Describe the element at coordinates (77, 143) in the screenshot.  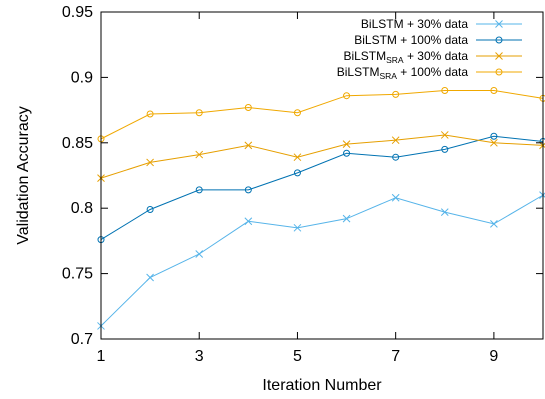
I see `y-tick-label: 0.85` at that location.